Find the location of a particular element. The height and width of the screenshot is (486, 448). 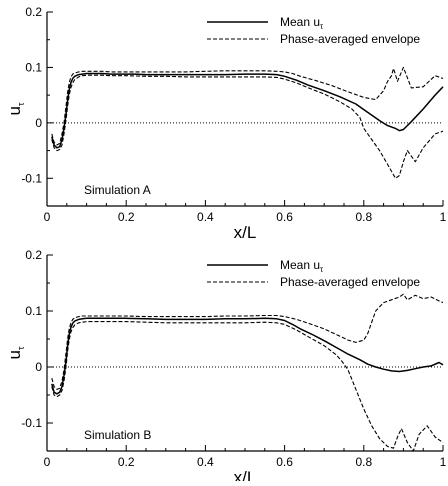

series-envelope-upper is located at coordinates (247, 106).